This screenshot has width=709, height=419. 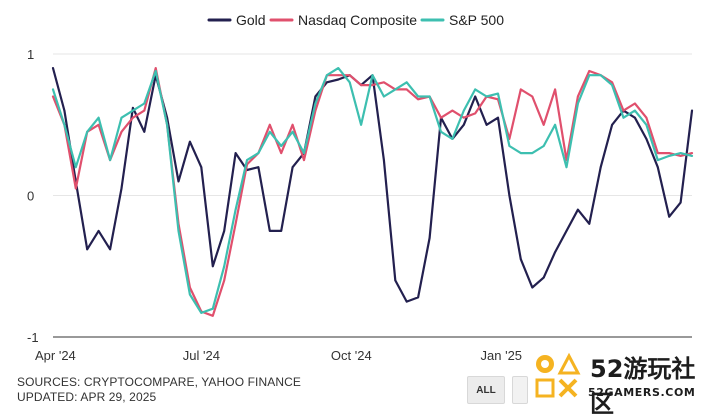 I want to click on y-axis: 1 0 -1, so click(x=33, y=196).